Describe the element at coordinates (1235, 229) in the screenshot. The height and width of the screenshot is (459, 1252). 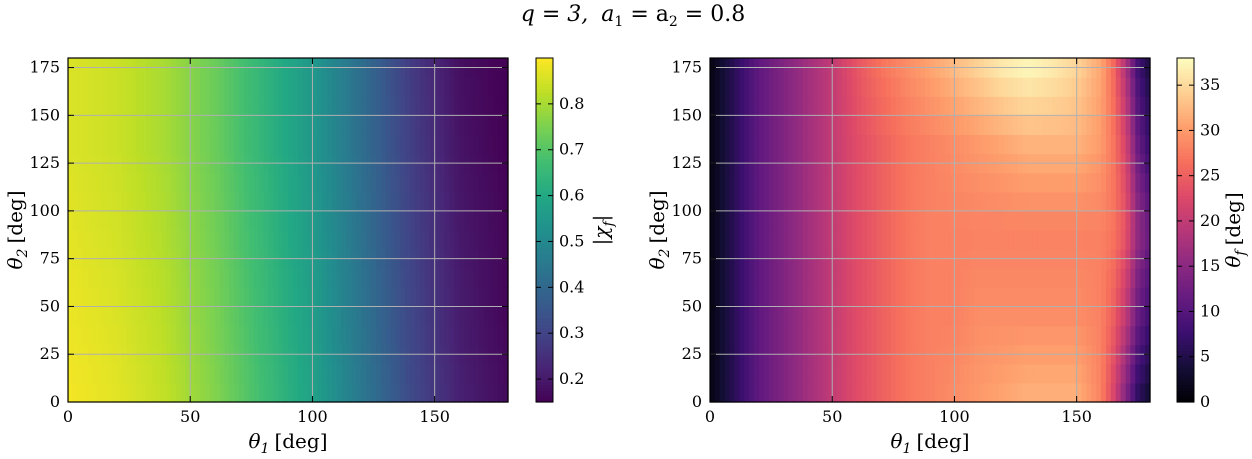
I see `colorbar-label: θf[deg]` at that location.